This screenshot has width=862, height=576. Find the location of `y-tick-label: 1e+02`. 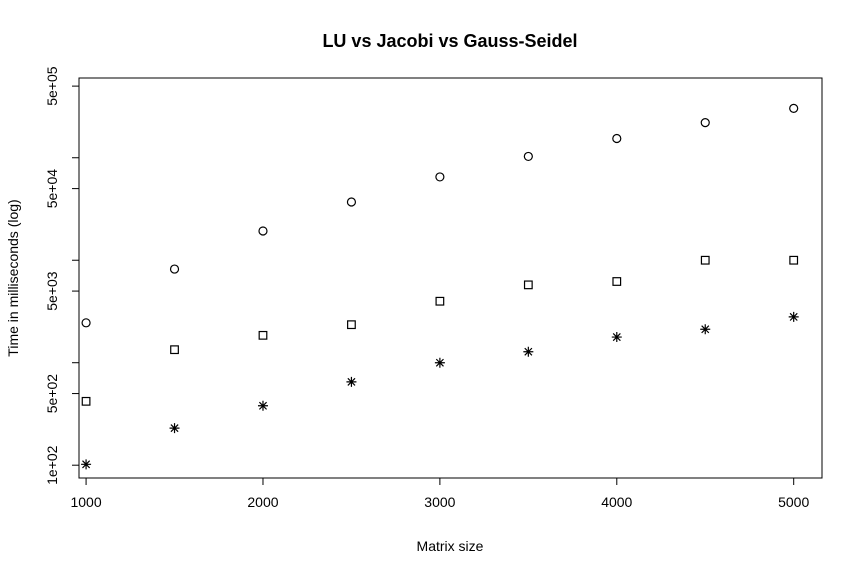

y-tick-label: 1e+02 is located at coordinates (52, 465).